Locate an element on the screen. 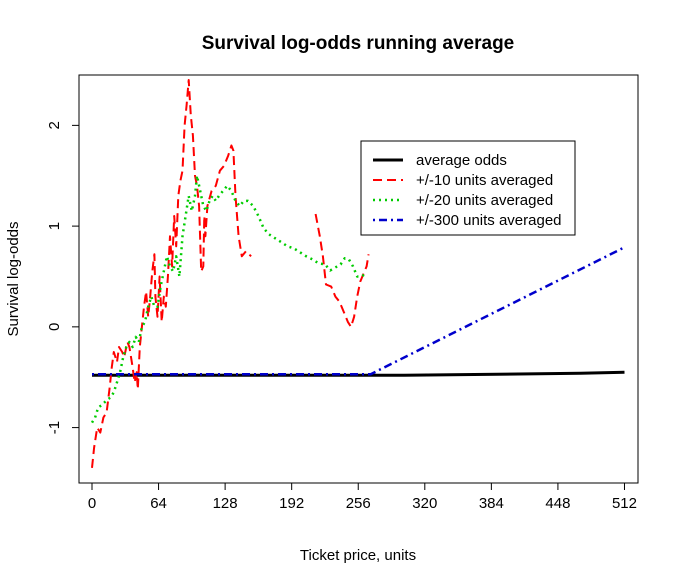 This screenshot has height=583, width=679. x-tick-label: 384 is located at coordinates (491, 503).